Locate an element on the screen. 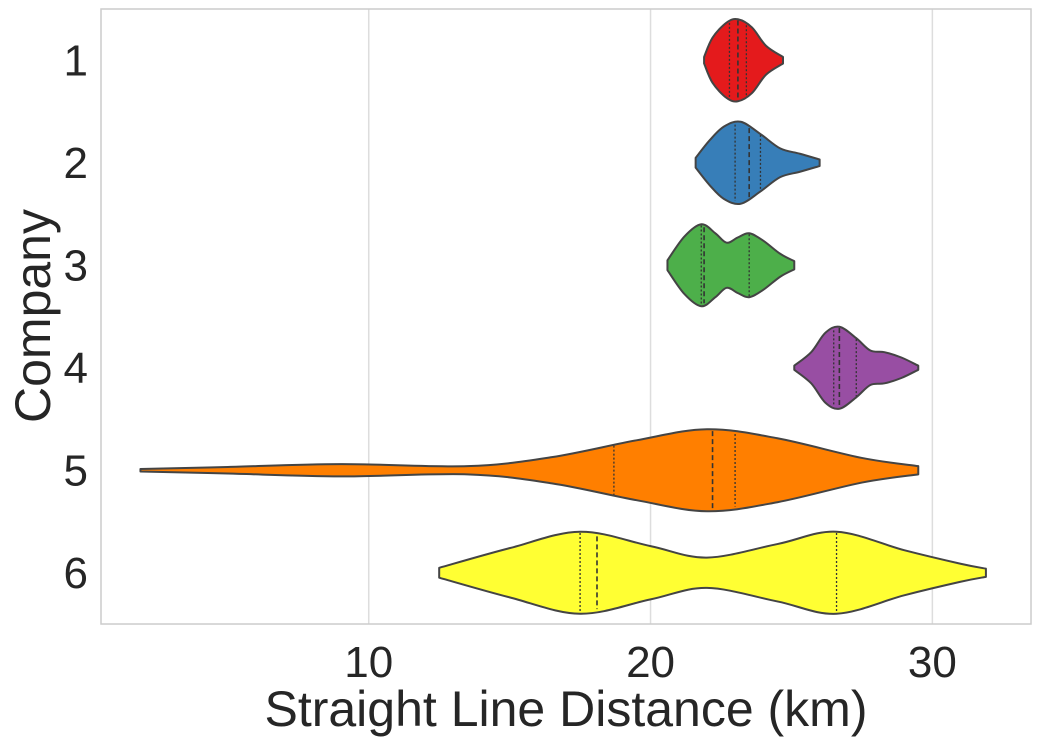  x-tick-label: 10 is located at coordinates (368, 662).